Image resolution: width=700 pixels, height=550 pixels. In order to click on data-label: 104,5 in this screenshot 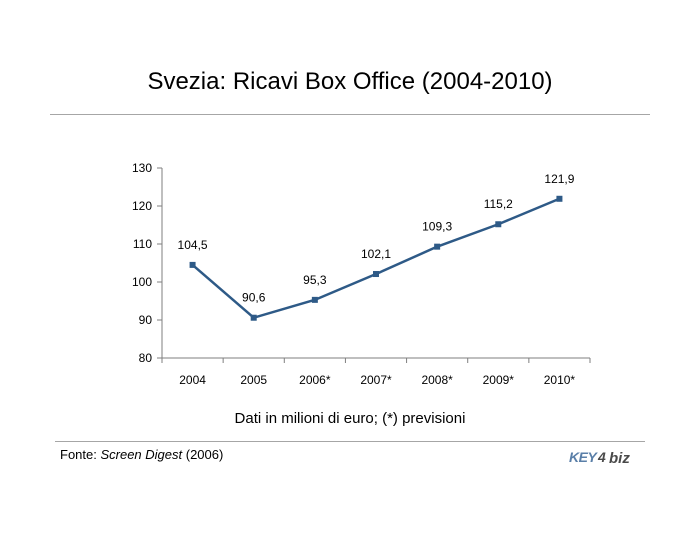, I will do `click(193, 245)`.